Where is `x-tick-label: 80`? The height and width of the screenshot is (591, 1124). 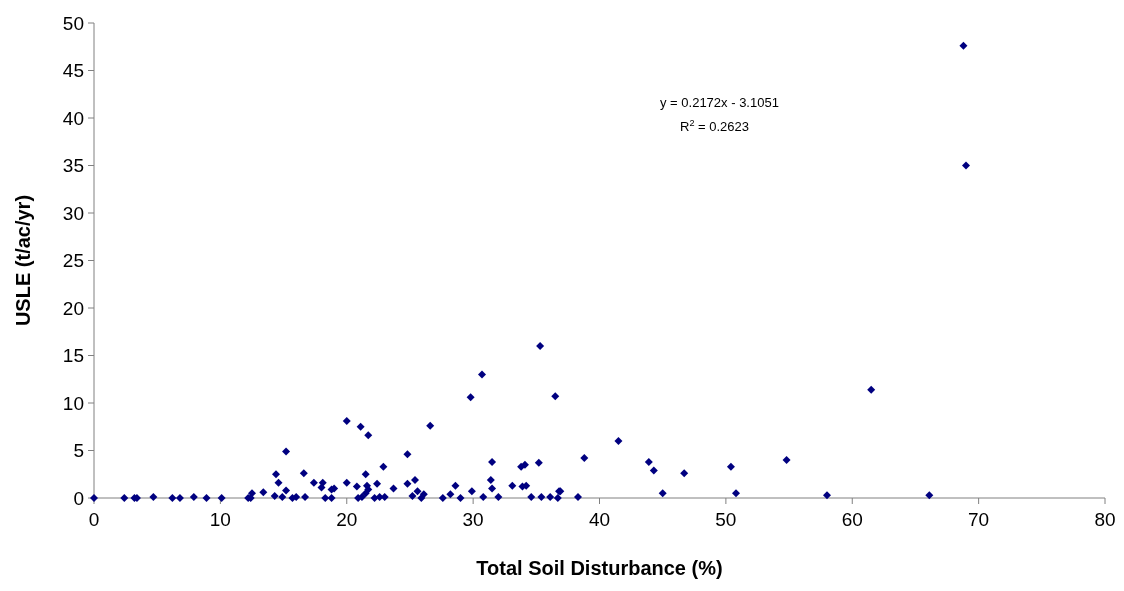 x-tick-label: 80 is located at coordinates (1105, 519).